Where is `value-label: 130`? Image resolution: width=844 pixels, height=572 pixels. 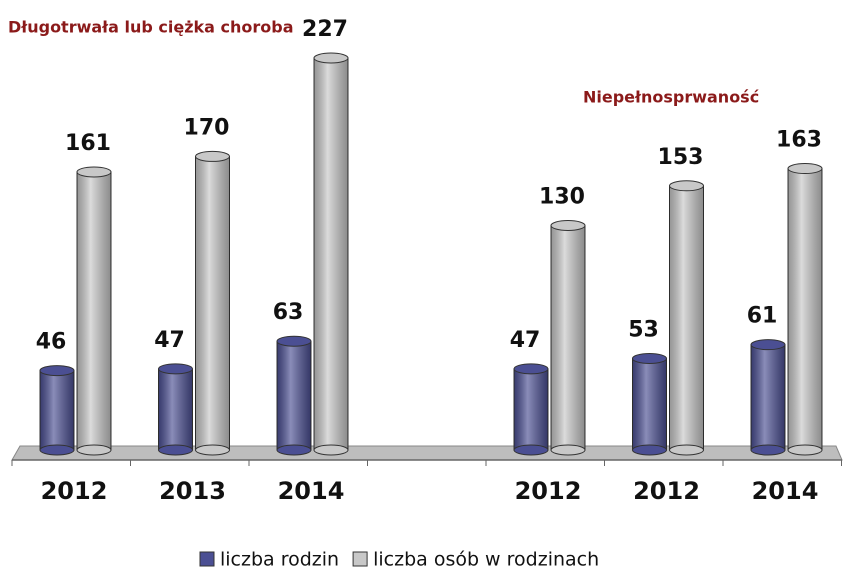 value-label: 130 is located at coordinates (562, 197).